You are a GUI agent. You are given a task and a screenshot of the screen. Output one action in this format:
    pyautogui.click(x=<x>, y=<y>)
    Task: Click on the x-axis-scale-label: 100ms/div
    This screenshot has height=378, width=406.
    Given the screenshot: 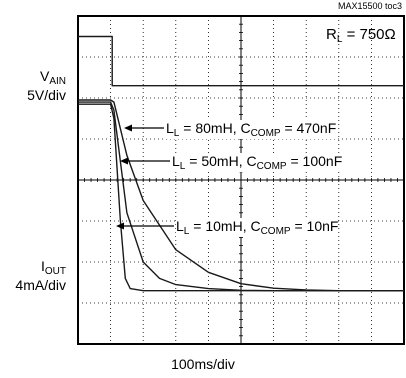 What is the action you would take?
    pyautogui.click(x=203, y=364)
    